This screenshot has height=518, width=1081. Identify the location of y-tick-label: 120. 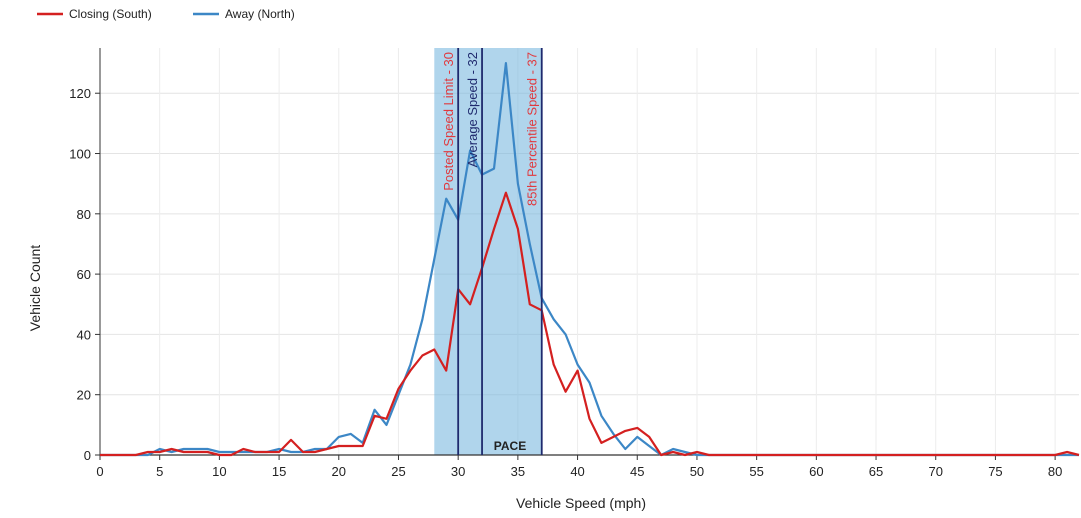
(80, 93).